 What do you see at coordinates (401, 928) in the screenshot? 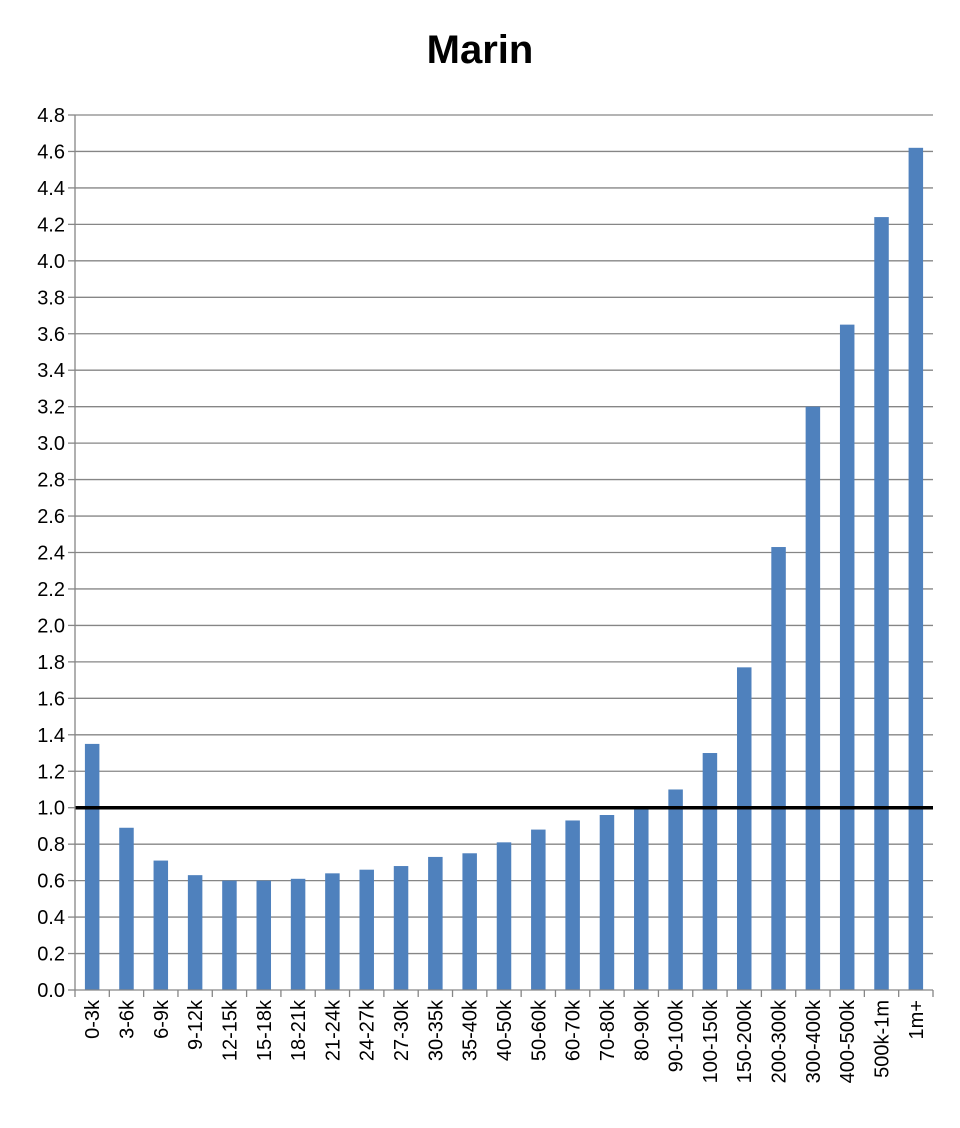
I see `bar-27-30k` at bounding box center [401, 928].